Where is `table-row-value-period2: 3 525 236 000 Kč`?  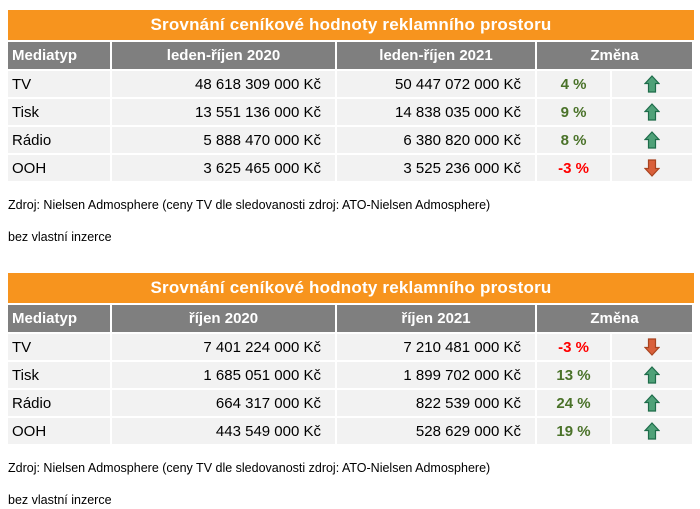
table-row-value-period2: 3 525 236 000 Kč is located at coordinates (436, 168).